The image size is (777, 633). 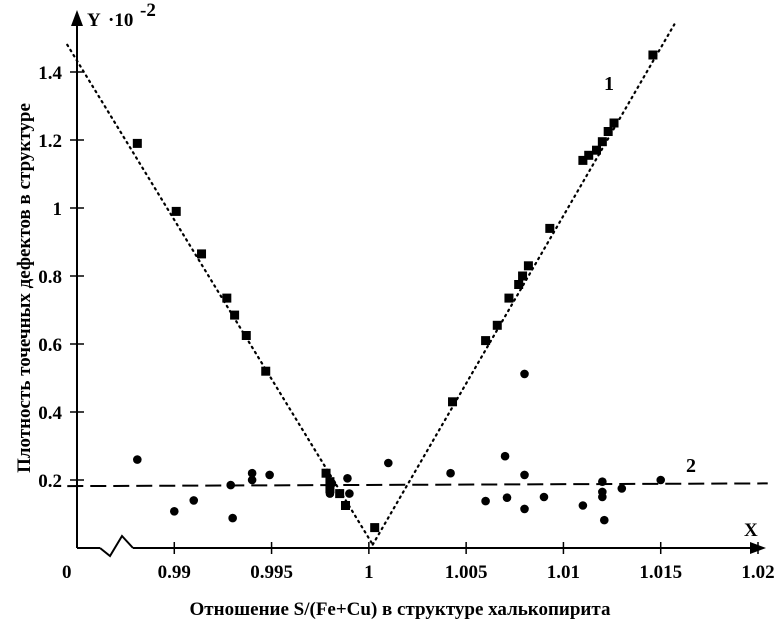 What do you see at coordinates (24, 288) in the screenshot?
I see `y-axis-title: Плотность точечных дефектов в структуре` at bounding box center [24, 288].